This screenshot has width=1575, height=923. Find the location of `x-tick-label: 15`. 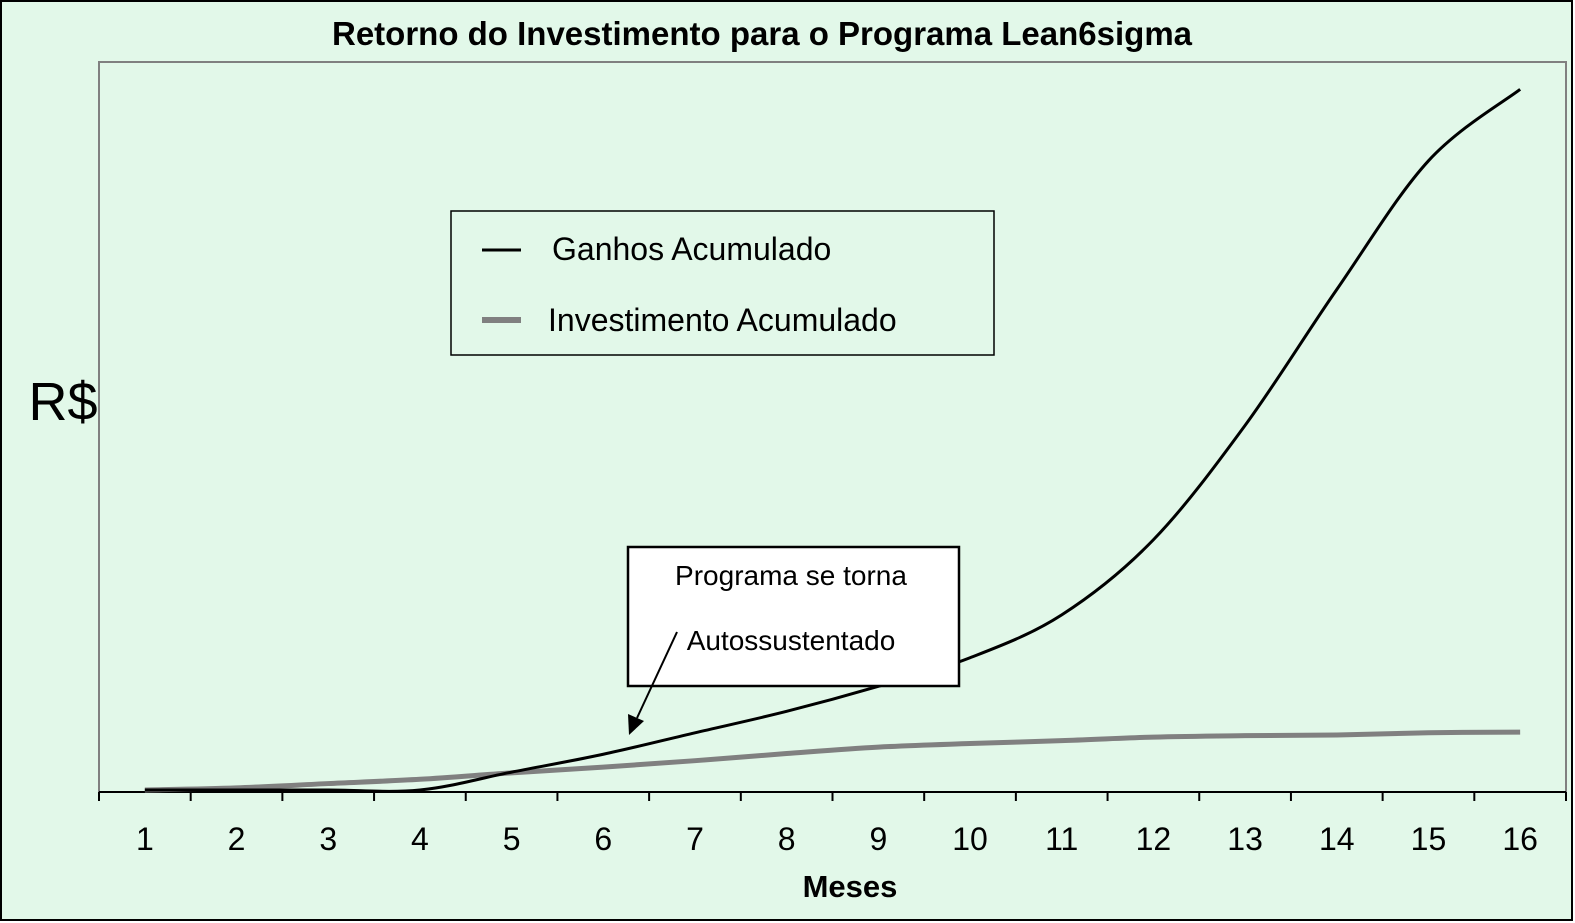

x-tick-label: 15 is located at coordinates (1429, 839).